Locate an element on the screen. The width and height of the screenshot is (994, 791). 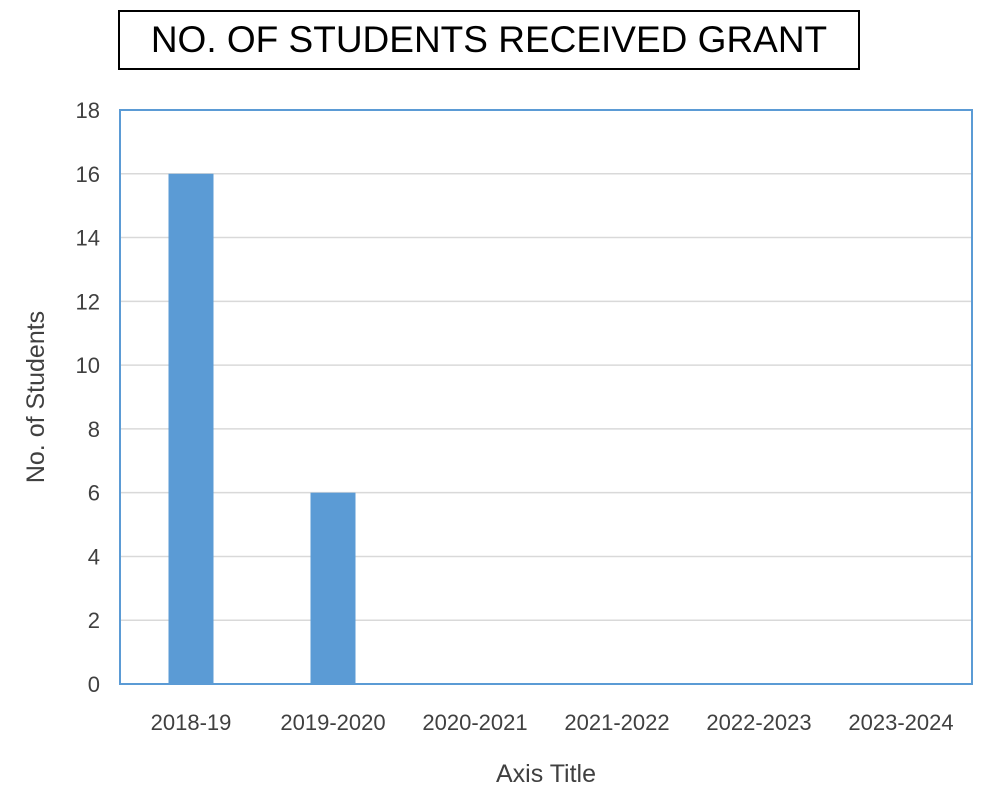
y-tick-label: 8 is located at coordinates (94, 429).